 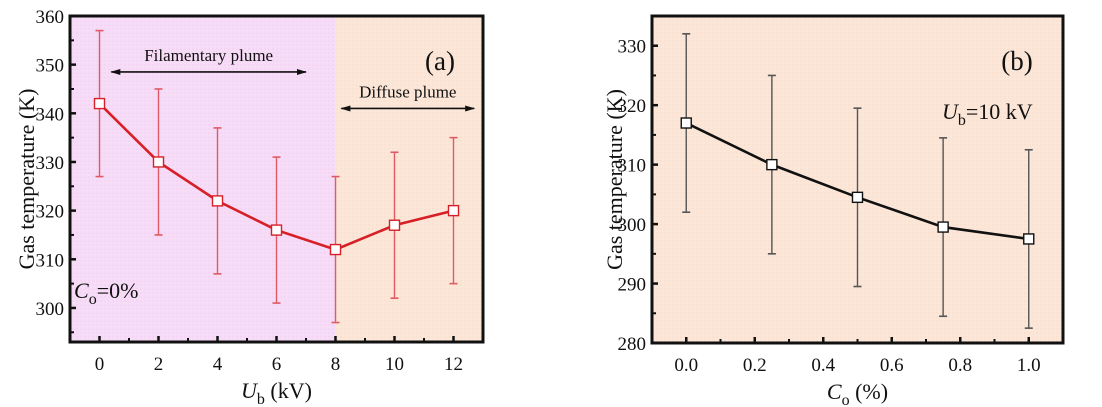 What do you see at coordinates (632, 344) in the screenshot?
I see `y-tick-label: 280` at bounding box center [632, 344].